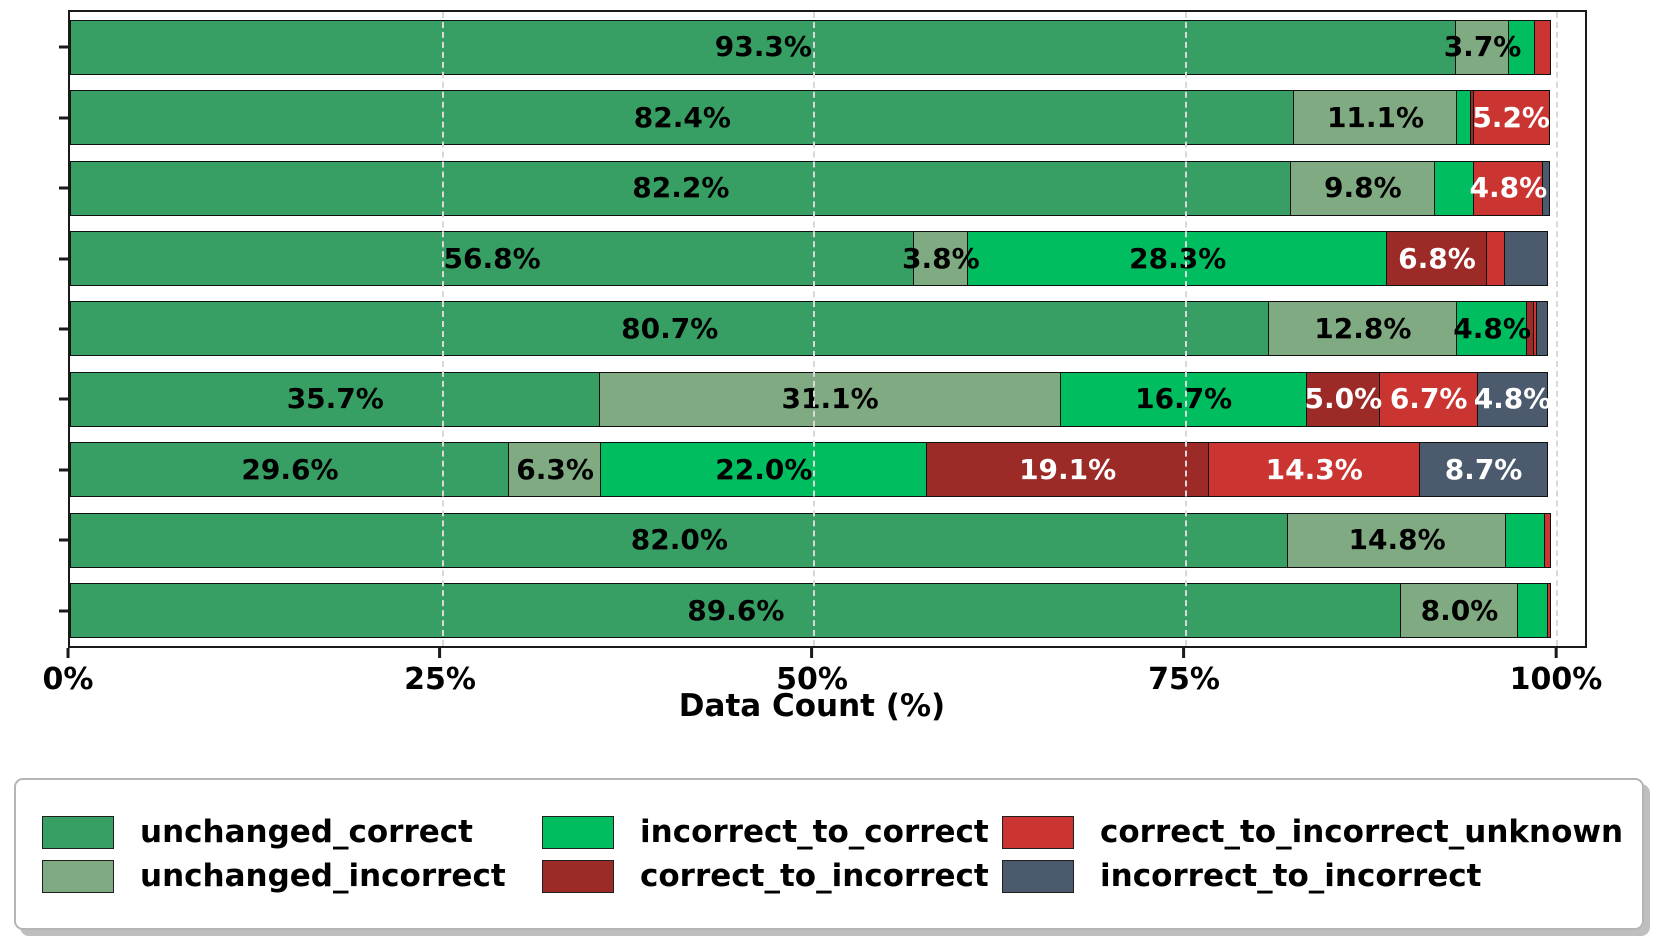 This screenshot has width=1660, height=939. Describe the element at coordinates (1459, 610) in the screenshot. I see `segment-label: 8.0%` at that location.